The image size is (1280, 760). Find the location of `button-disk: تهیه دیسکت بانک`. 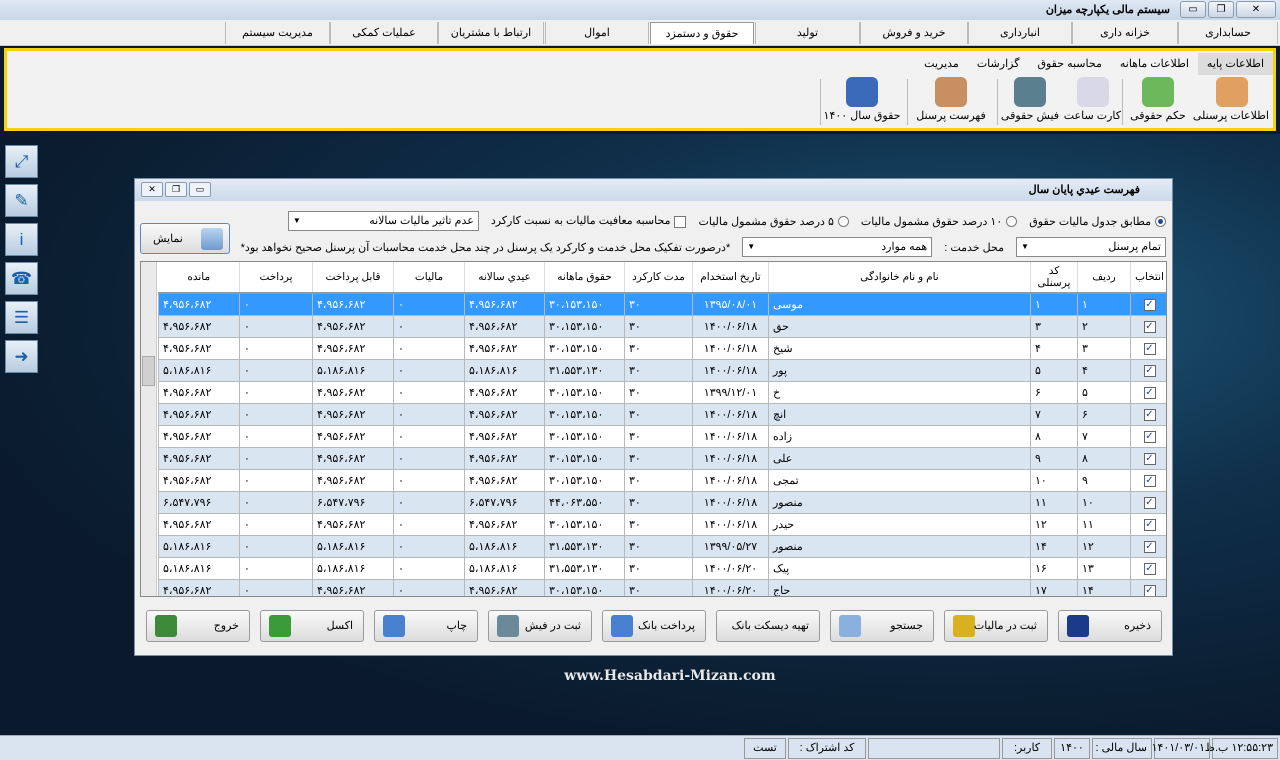

button-disk: تهیه دیسکت بانک is located at coordinates (768, 626).